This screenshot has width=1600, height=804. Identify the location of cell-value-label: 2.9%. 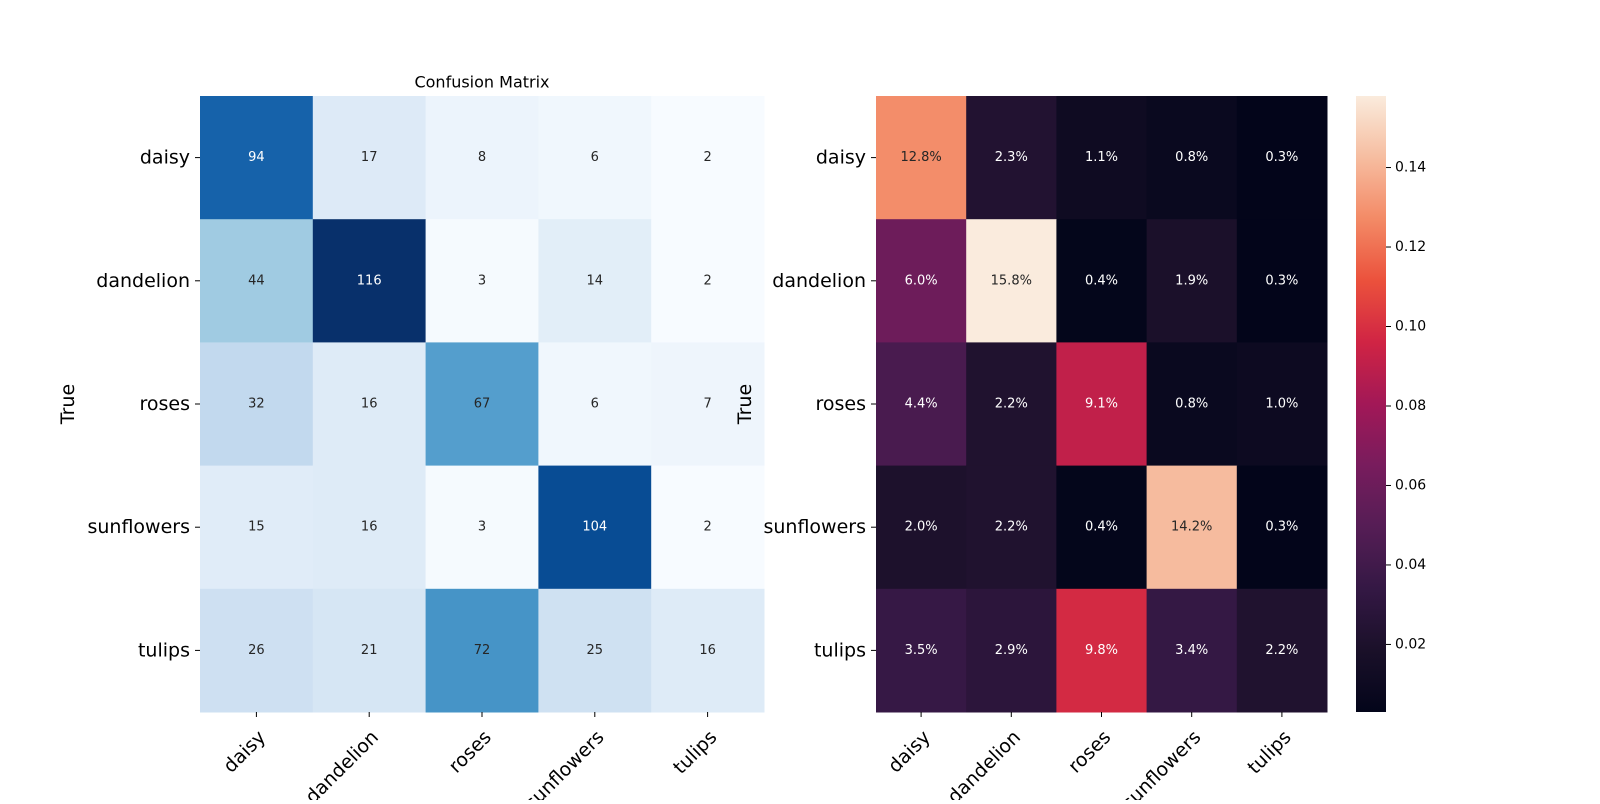
(1011, 650).